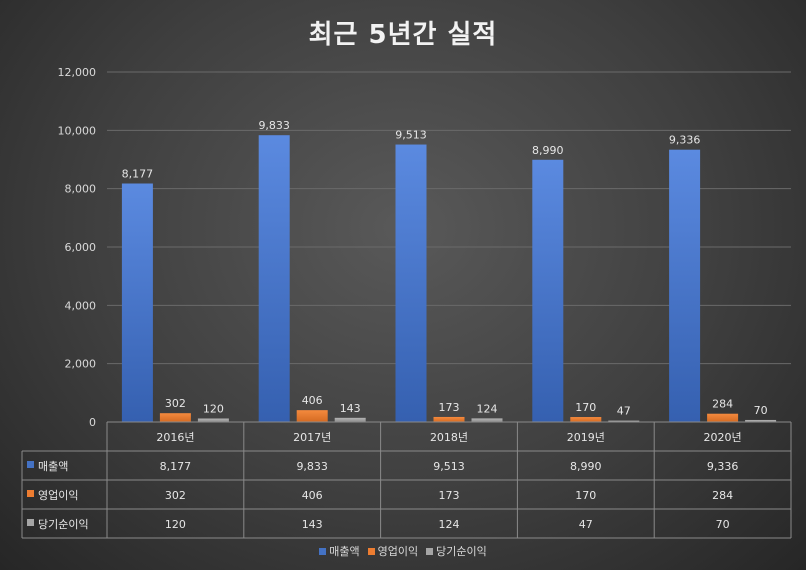 This screenshot has height=570, width=806. Describe the element at coordinates (138, 174) in the screenshot. I see `data-label: 8,177` at that location.